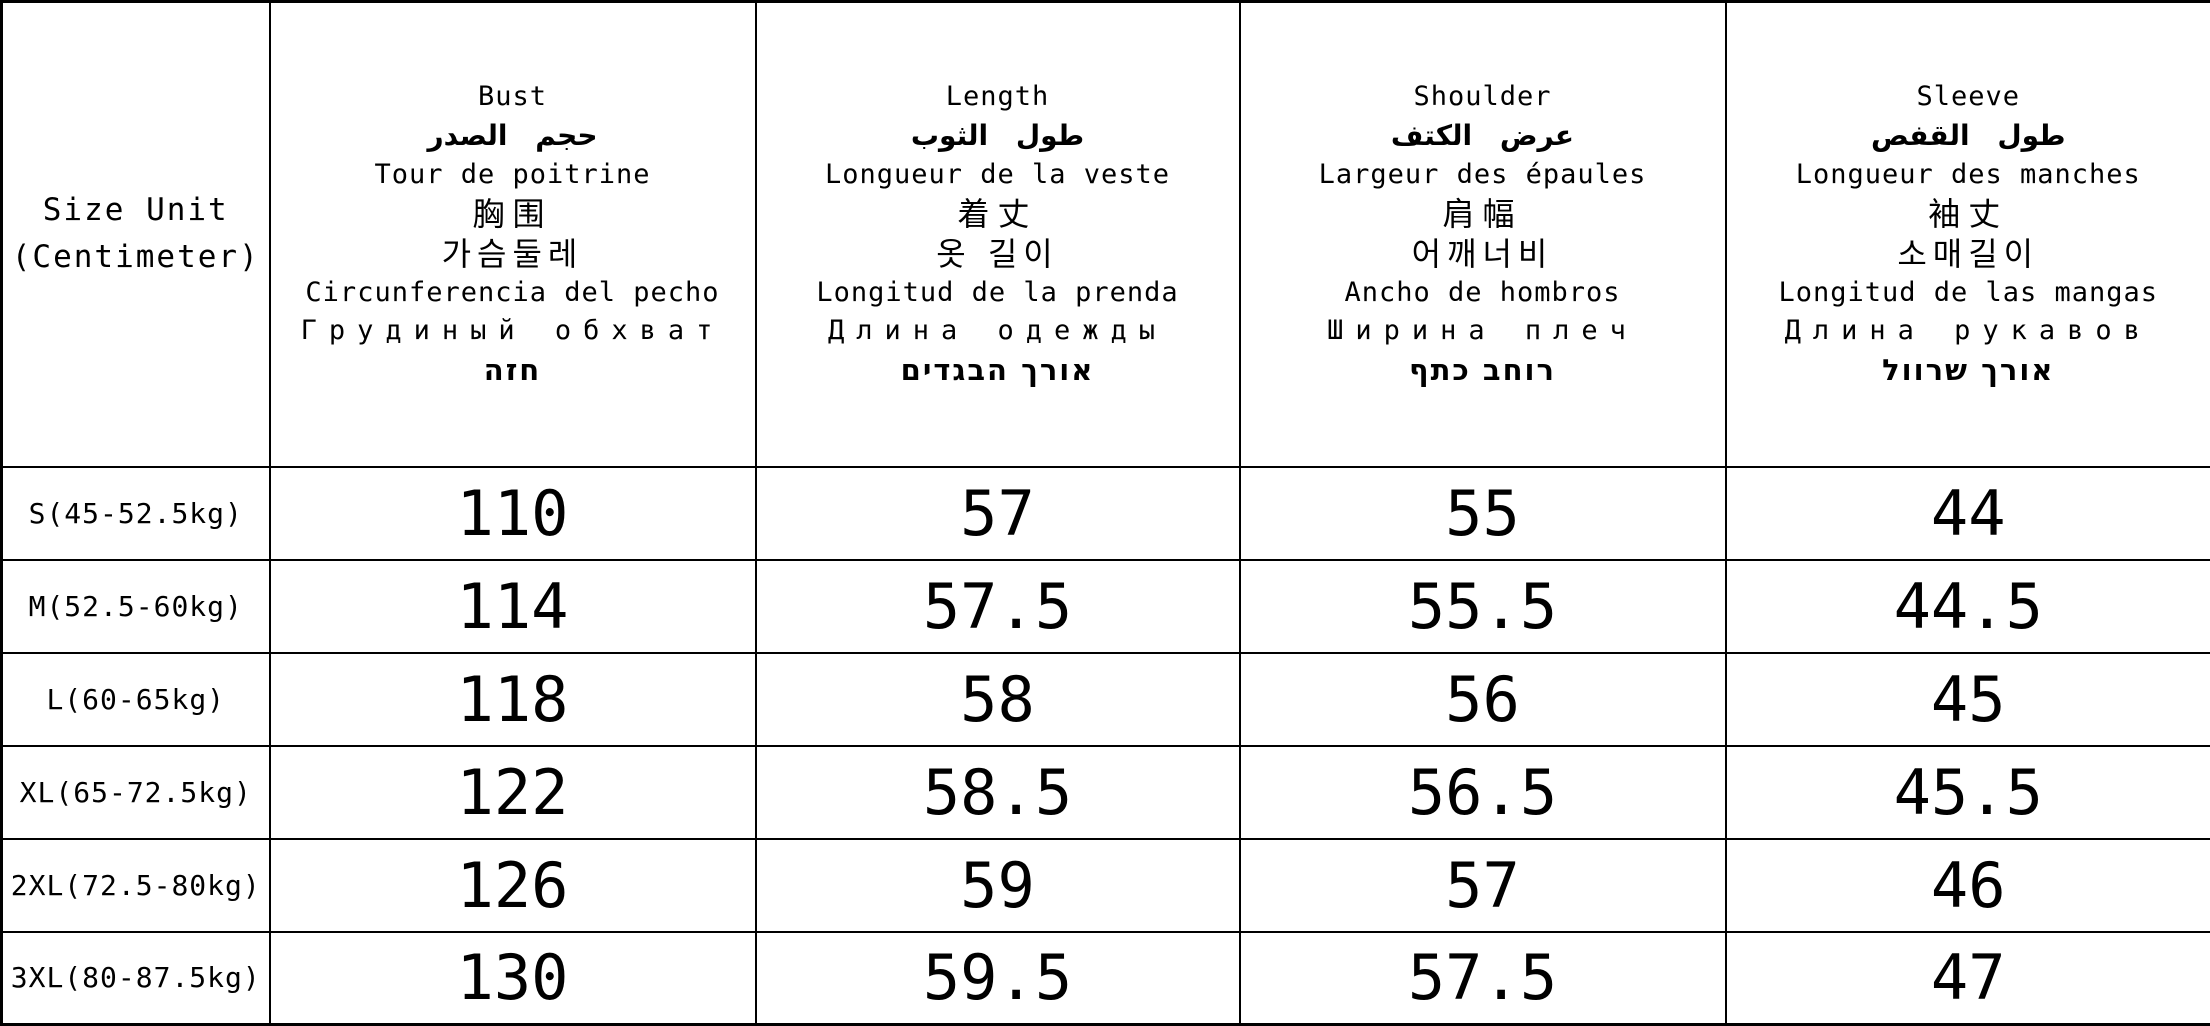 The height and width of the screenshot is (1026, 2210). Describe the element at coordinates (1483, 370) in the screenshot. I see `shoulder-label-he: רוחב כתף` at that location.